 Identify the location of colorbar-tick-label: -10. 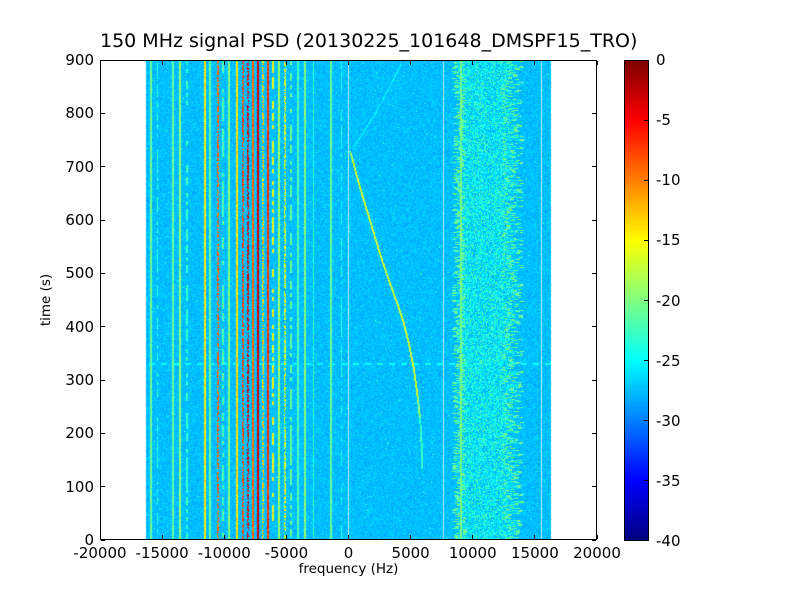
(668, 180).